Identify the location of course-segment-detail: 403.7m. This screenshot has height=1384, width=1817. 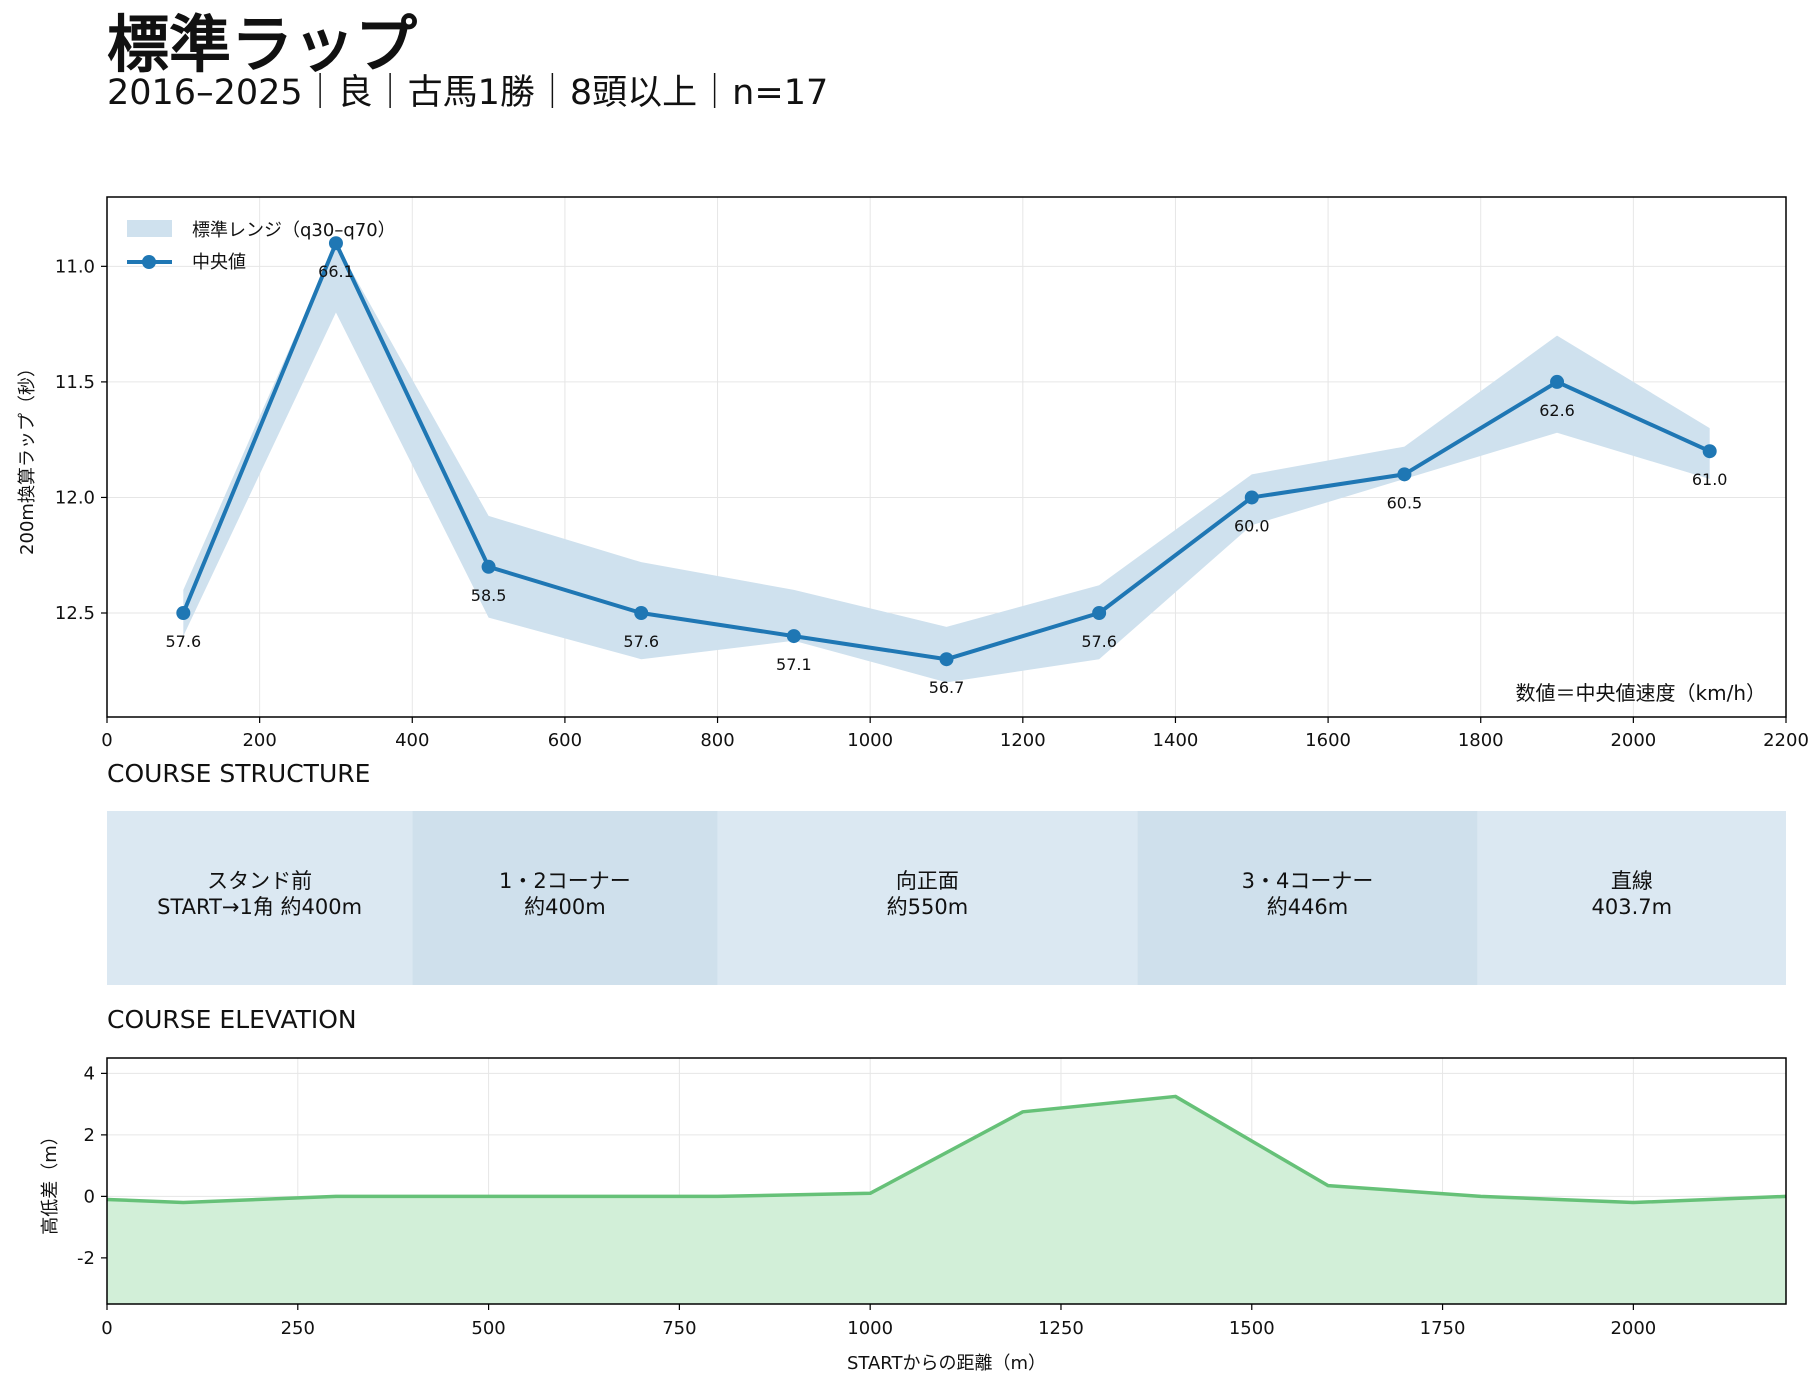
(1632, 907).